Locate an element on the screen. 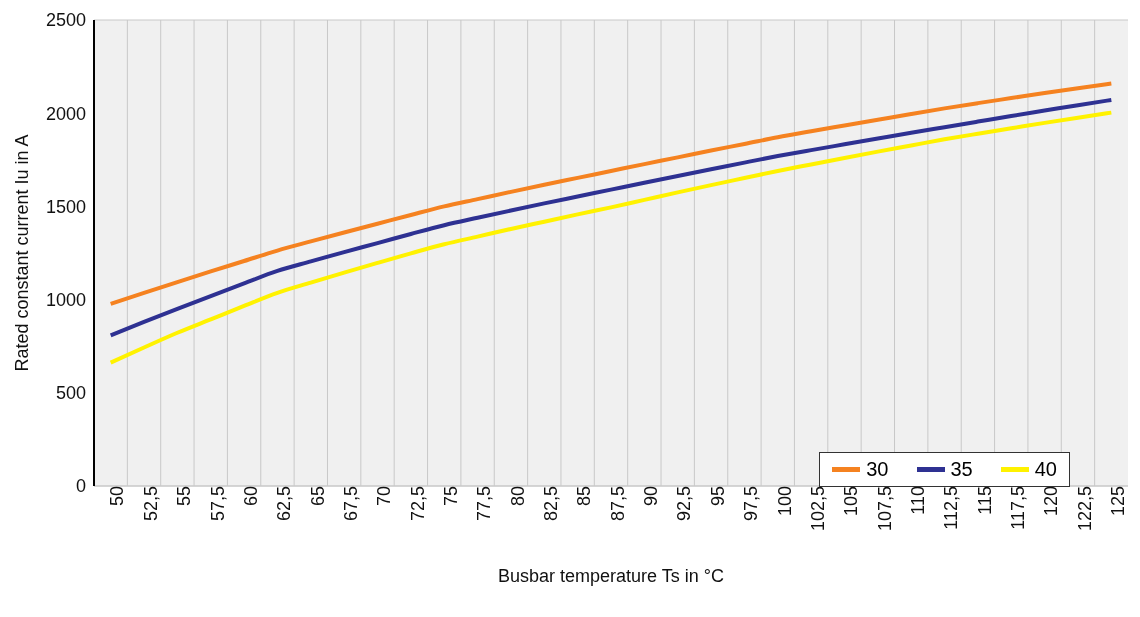 The width and height of the screenshot is (1140, 617). x-tick-label: 77,5 is located at coordinates (484, 504).